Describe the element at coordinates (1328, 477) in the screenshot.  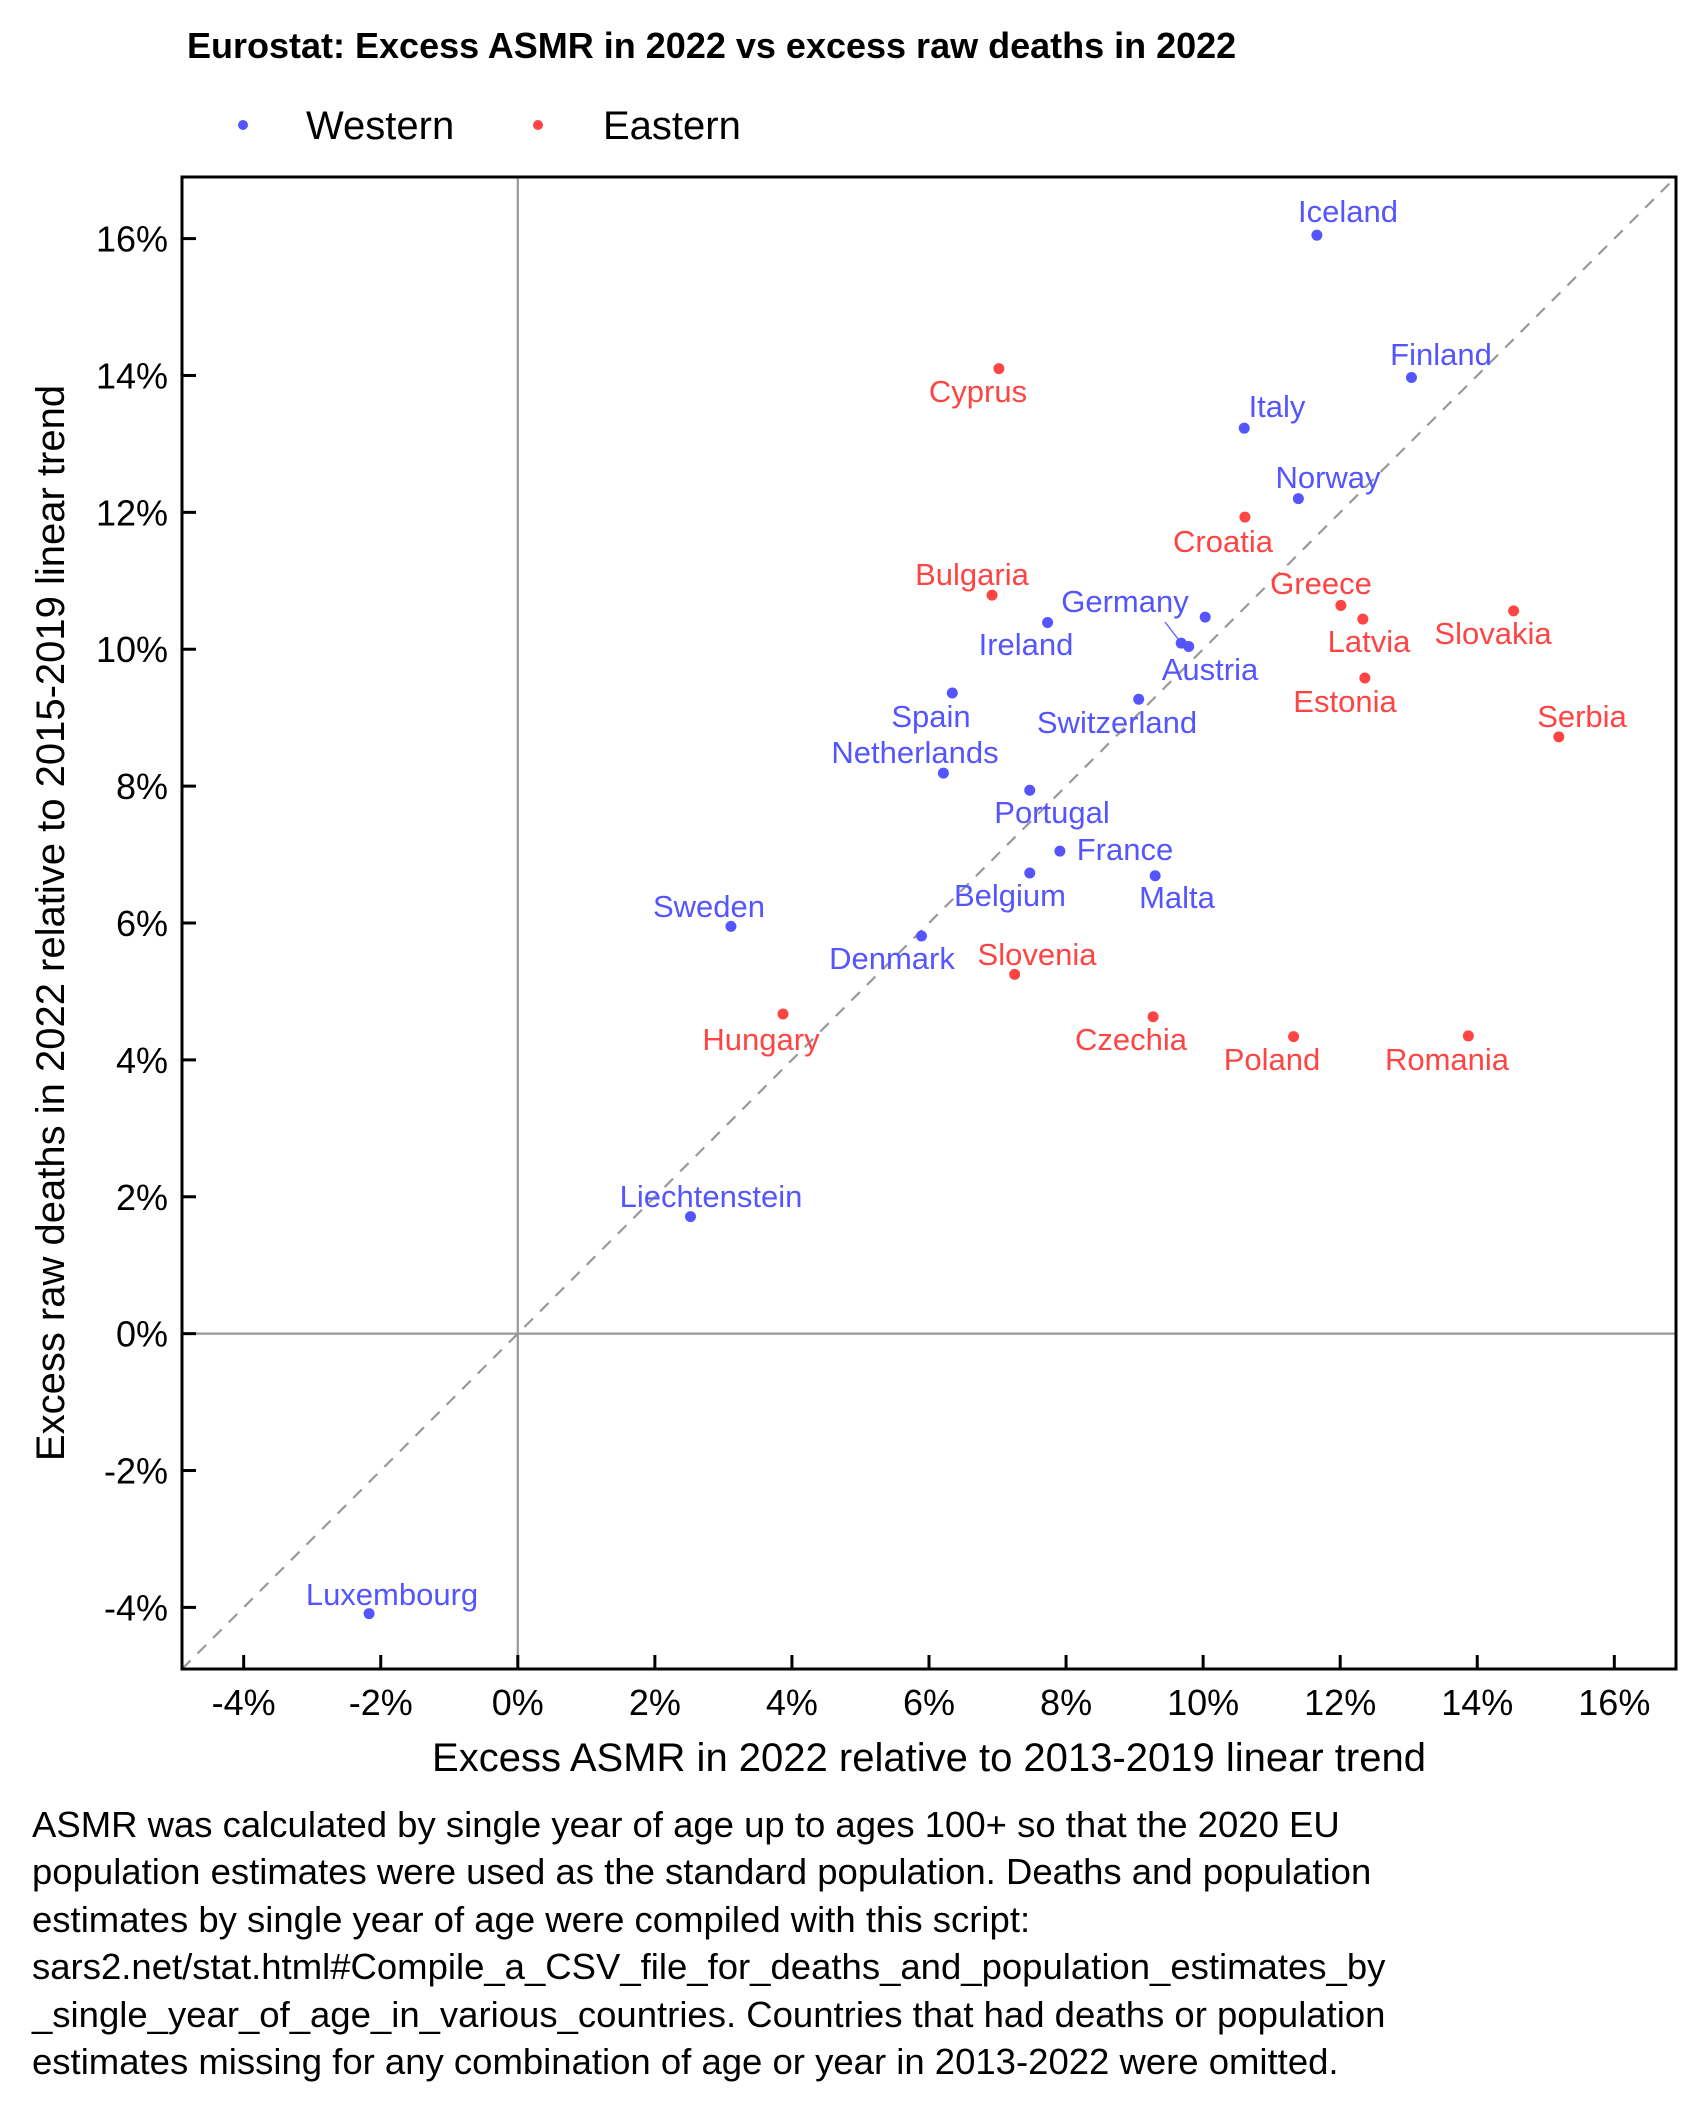
I see `data-label-norway: Norway` at that location.